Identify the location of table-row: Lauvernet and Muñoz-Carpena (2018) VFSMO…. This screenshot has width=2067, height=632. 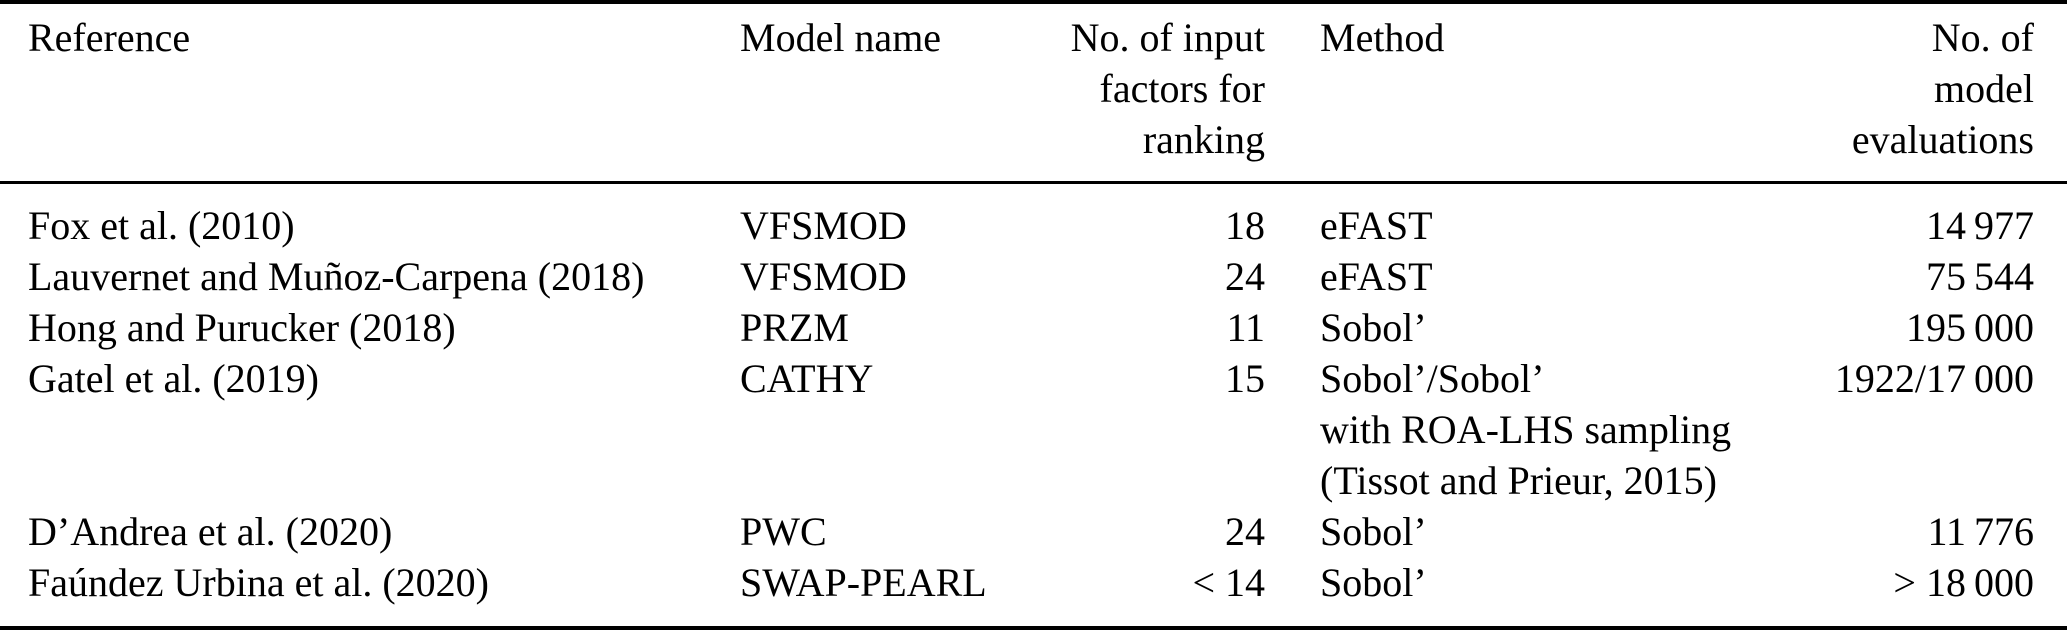
(1033, 276).